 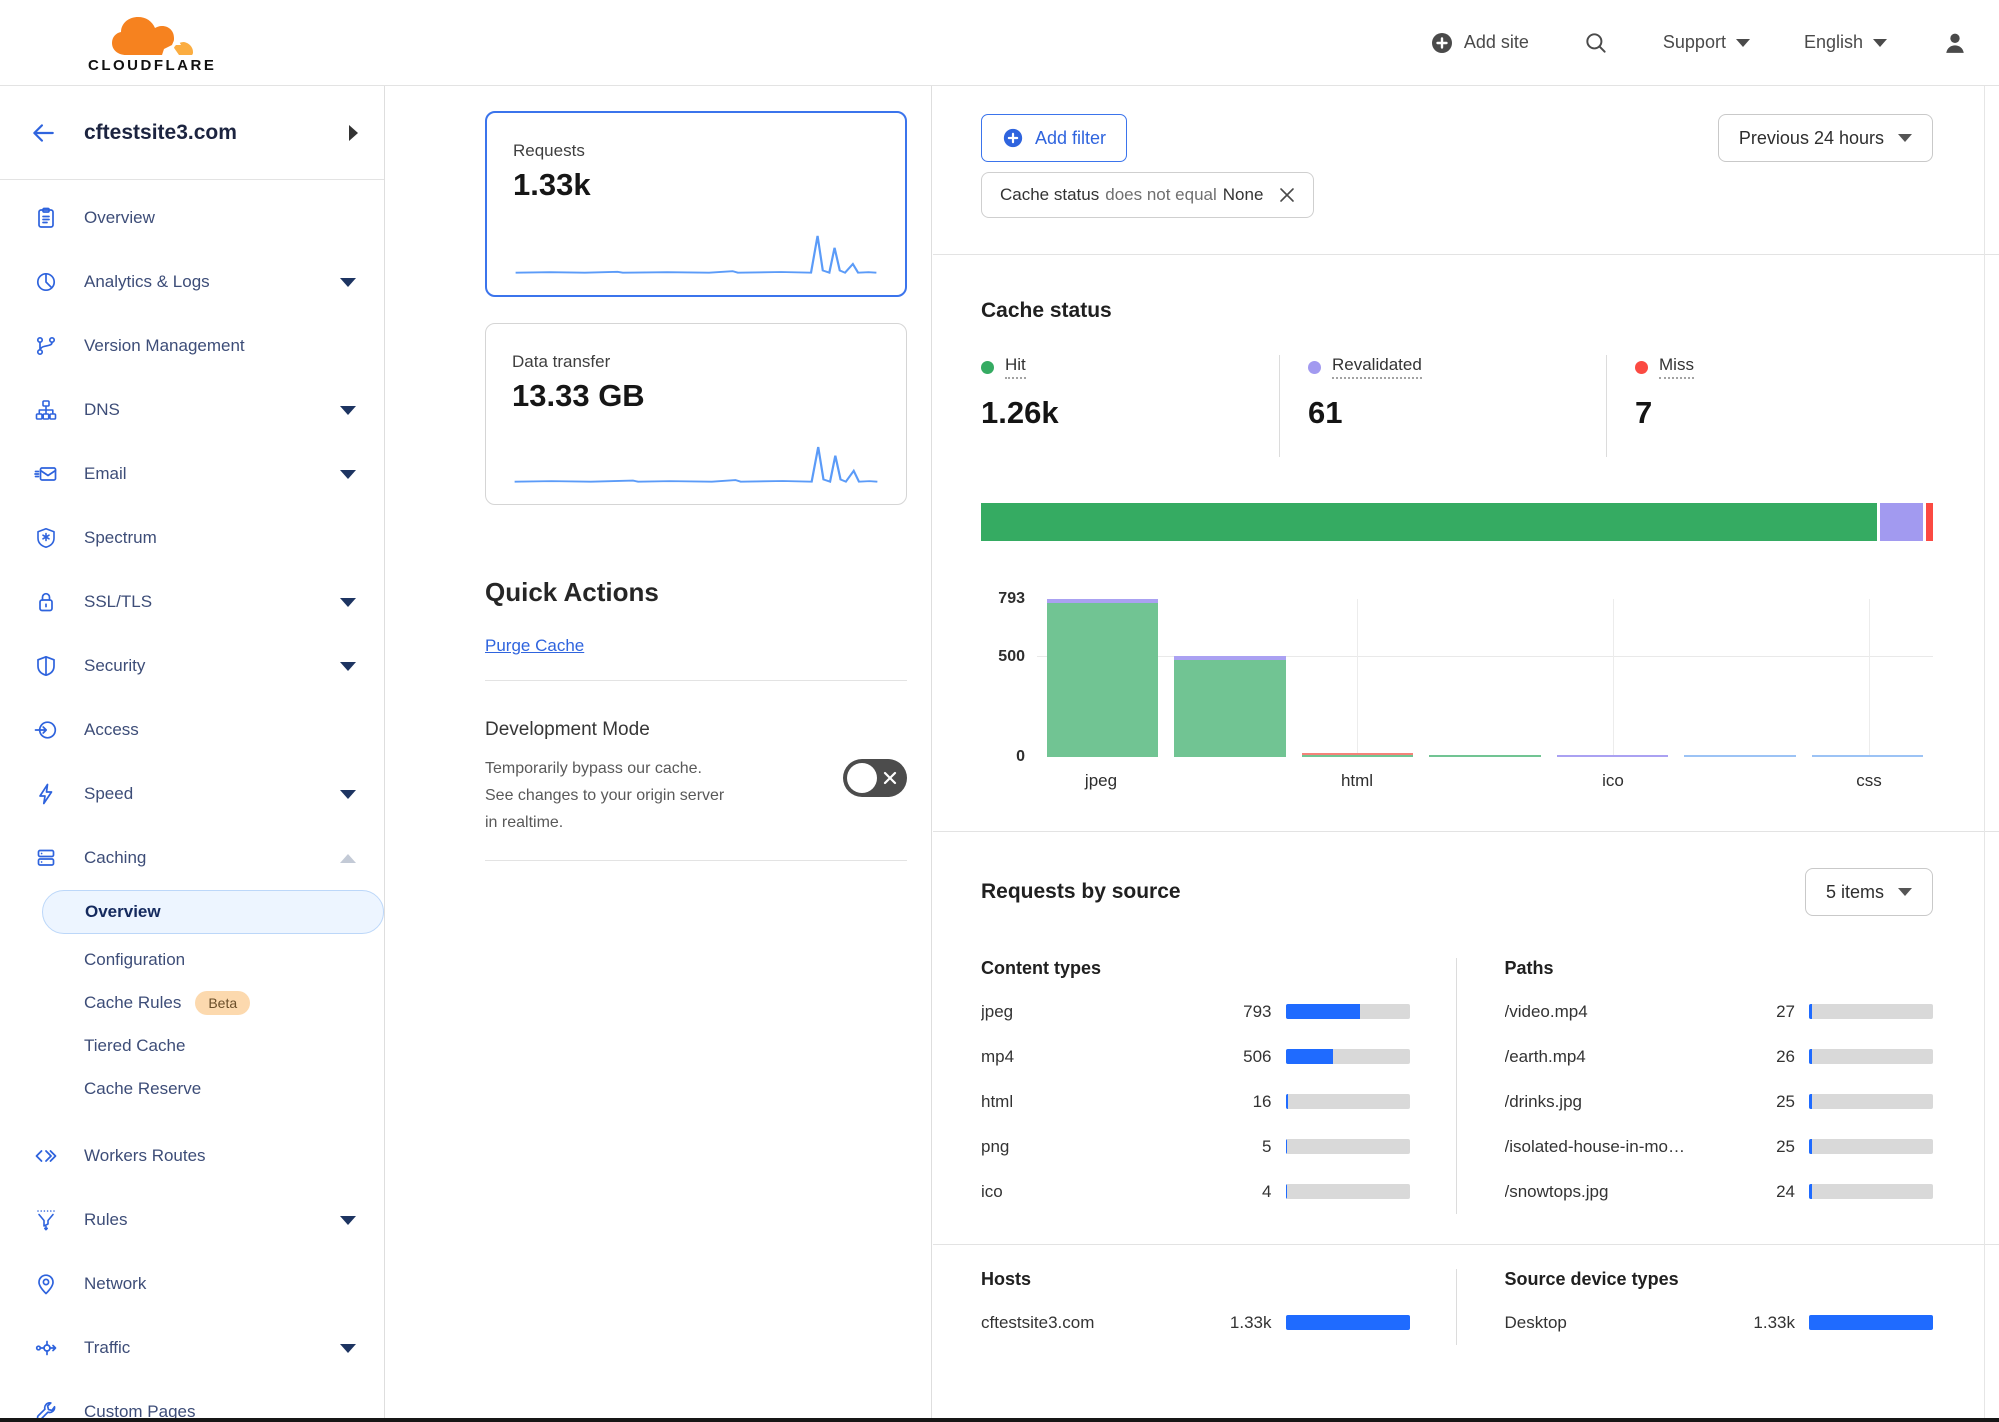 What do you see at coordinates (1496, 42) in the screenshot?
I see `add-site-label: Add site` at bounding box center [1496, 42].